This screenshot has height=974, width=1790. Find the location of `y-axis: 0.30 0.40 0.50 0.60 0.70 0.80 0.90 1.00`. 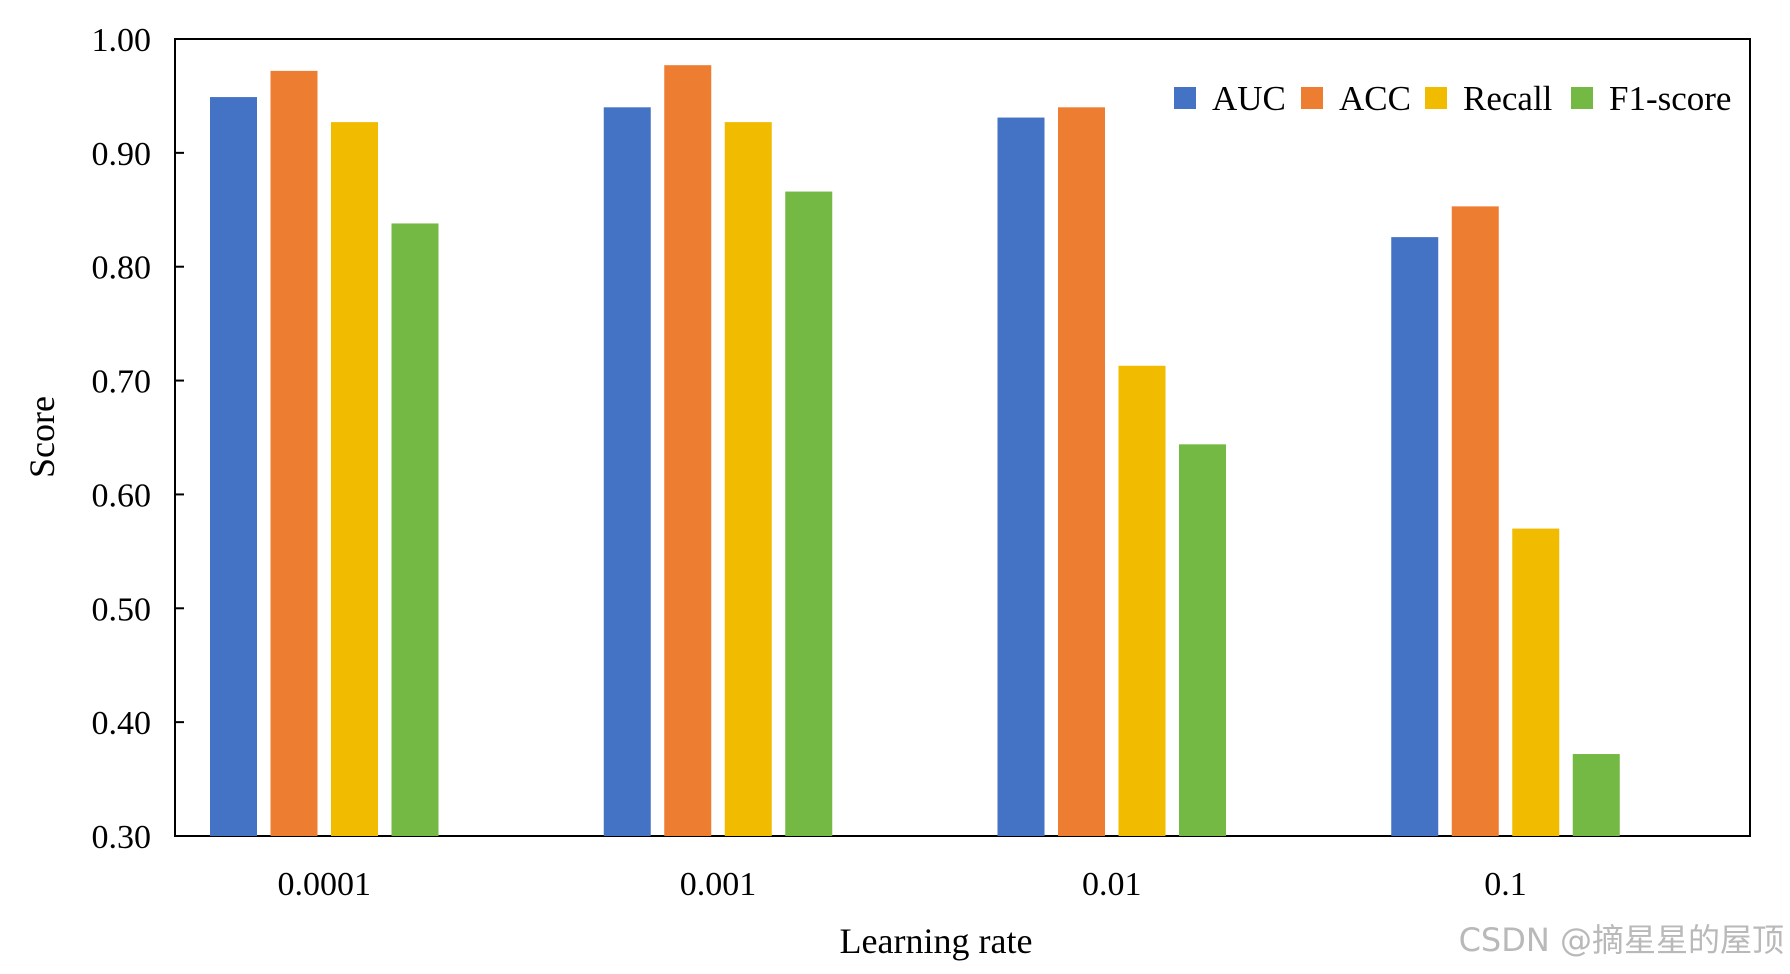

y-axis: 0.30 0.40 0.50 0.60 0.70 0.80 0.90 1.00 is located at coordinates (138, 439).